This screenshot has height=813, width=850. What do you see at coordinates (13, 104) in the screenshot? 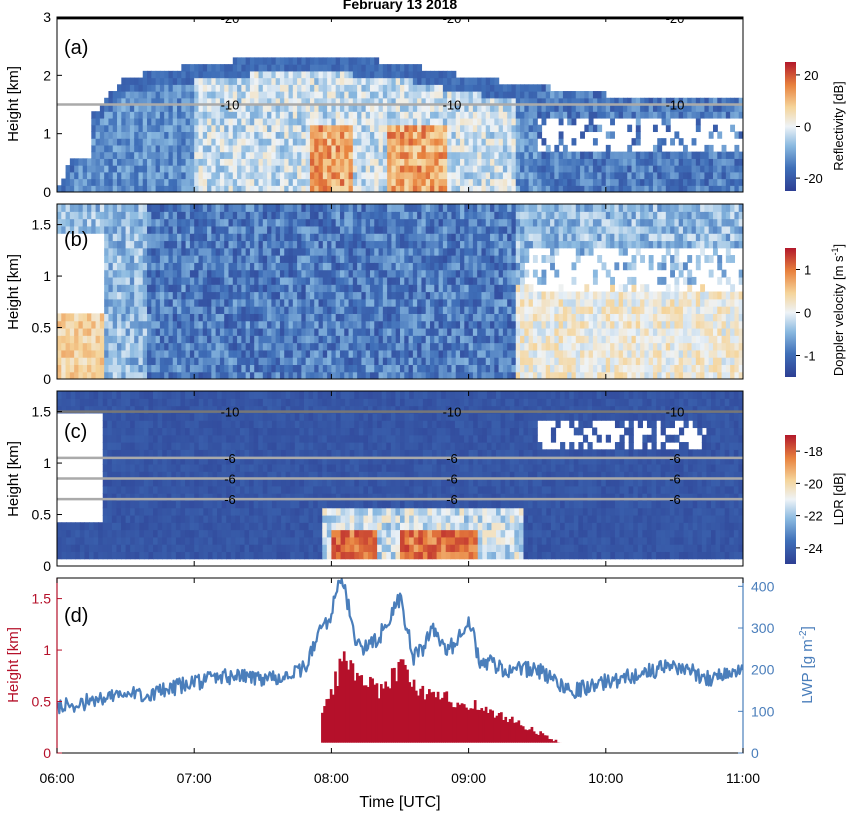
I see `panel-a-ylabel: Height [km]` at bounding box center [13, 104].